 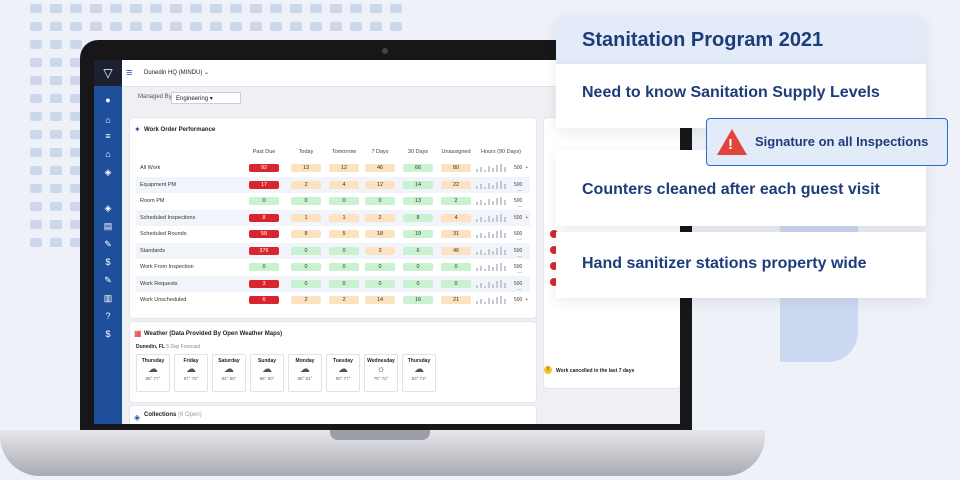 What do you see at coordinates (108, 280) in the screenshot?
I see `pencil-icon: ✎` at bounding box center [108, 280].